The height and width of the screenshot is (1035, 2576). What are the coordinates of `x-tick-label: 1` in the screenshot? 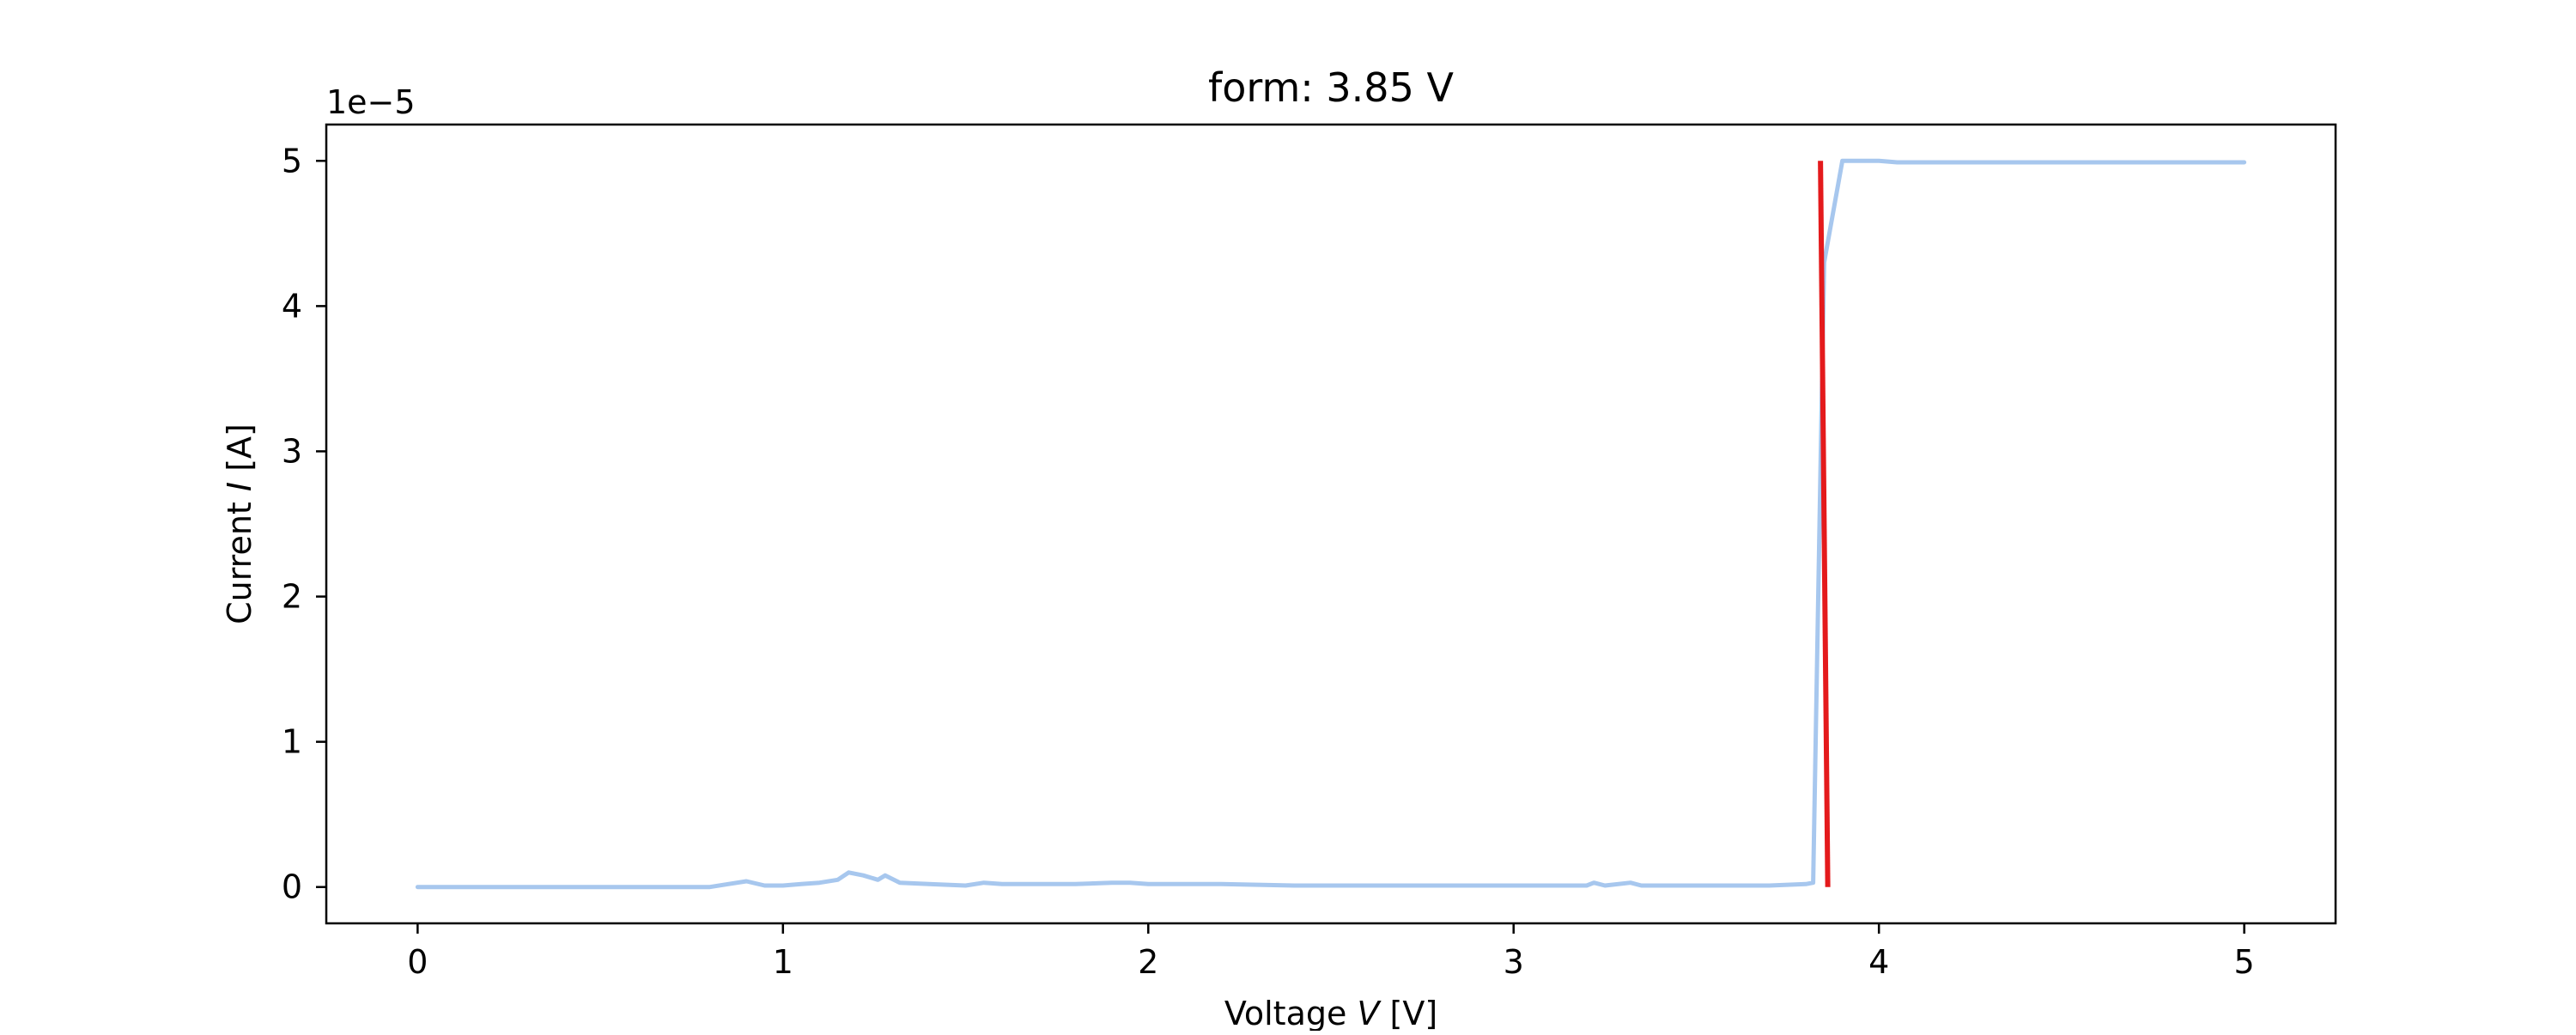 It's located at (783, 962).